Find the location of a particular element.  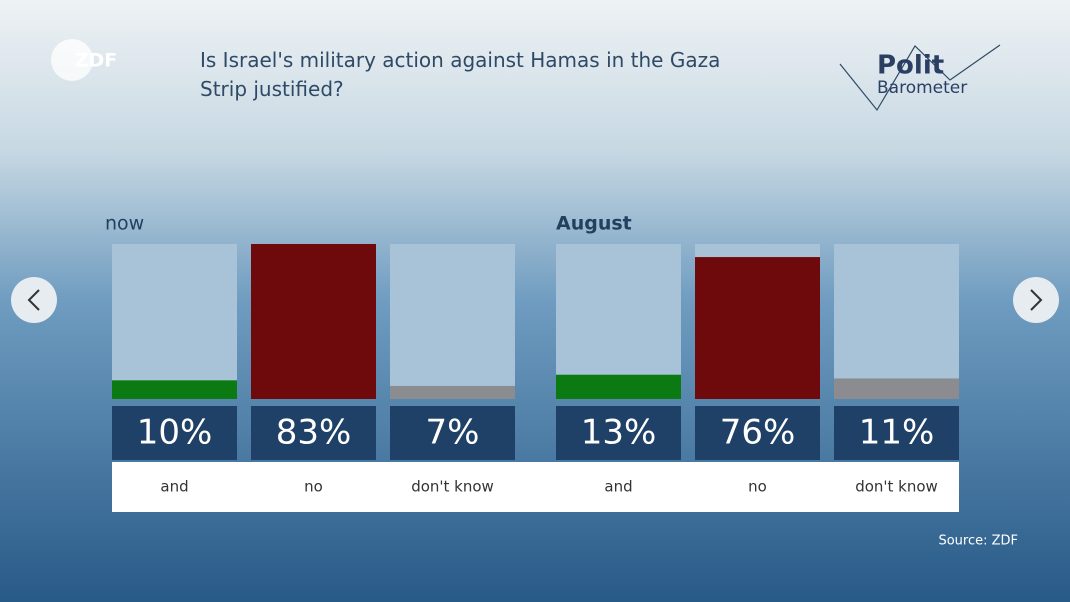

value-label: 13% is located at coordinates (619, 433).